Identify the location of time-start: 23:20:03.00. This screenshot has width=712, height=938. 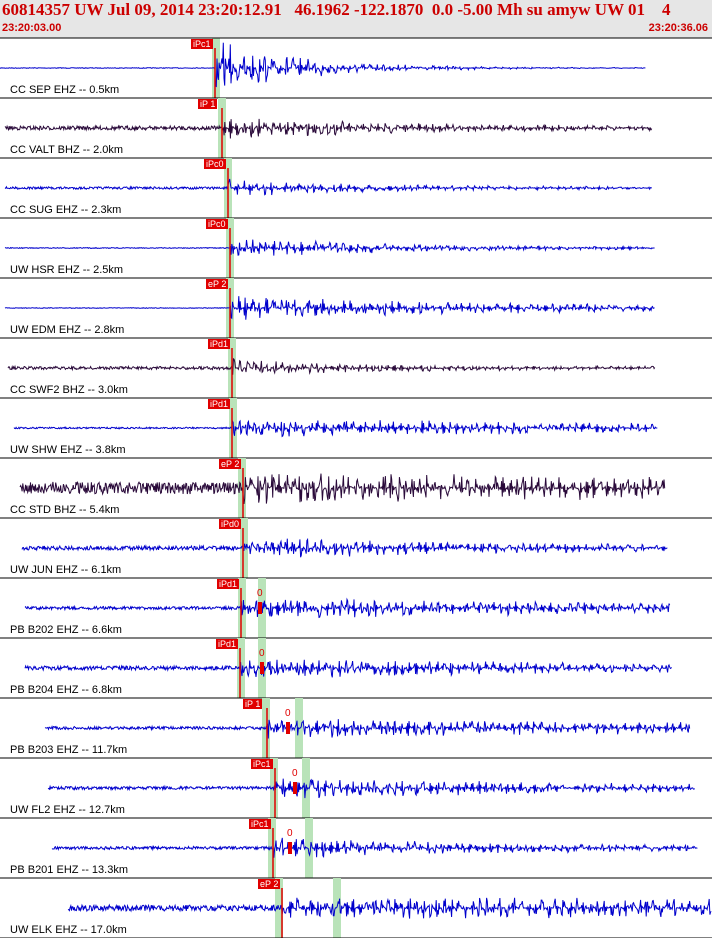
(32, 28).